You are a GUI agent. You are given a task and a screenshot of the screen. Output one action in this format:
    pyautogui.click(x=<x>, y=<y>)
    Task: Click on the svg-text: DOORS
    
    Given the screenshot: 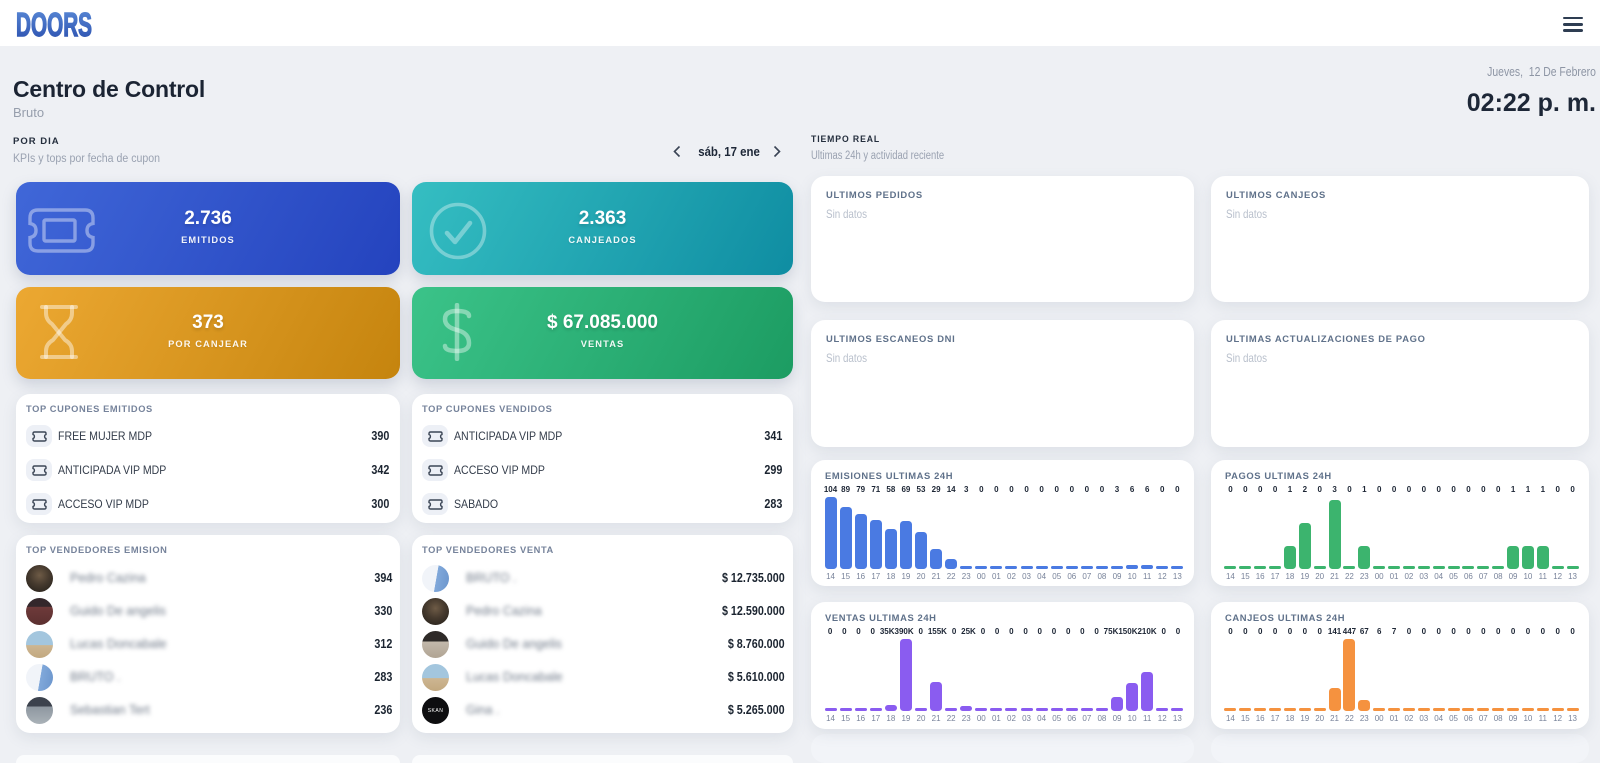 What is the action you would take?
    pyautogui.click(x=54, y=24)
    